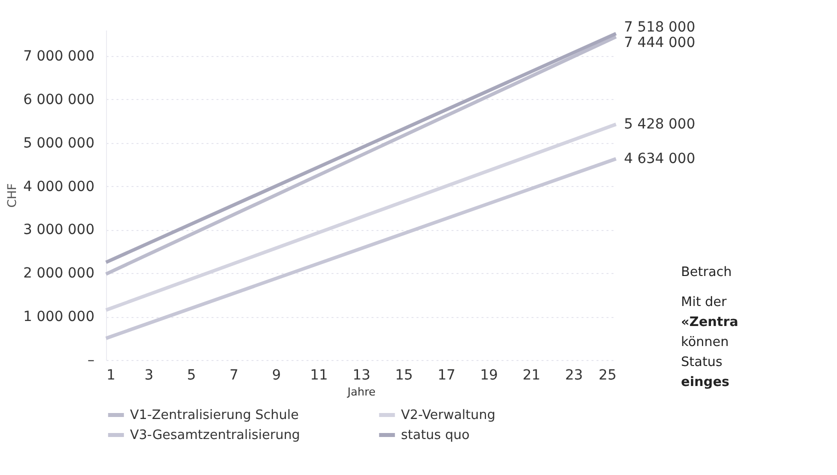 The width and height of the screenshot is (837, 475). Describe the element at coordinates (435, 435) in the screenshot. I see `legend-label: status quo` at that location.